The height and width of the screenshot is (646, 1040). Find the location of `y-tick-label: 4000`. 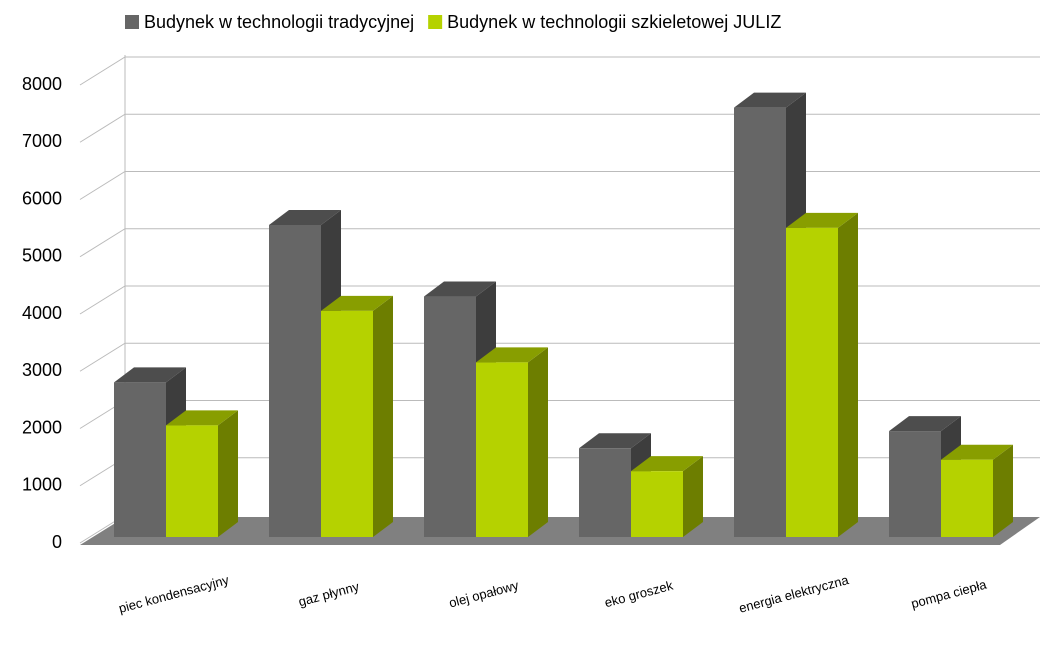

y-tick-label: 4000 is located at coordinates (42, 313).